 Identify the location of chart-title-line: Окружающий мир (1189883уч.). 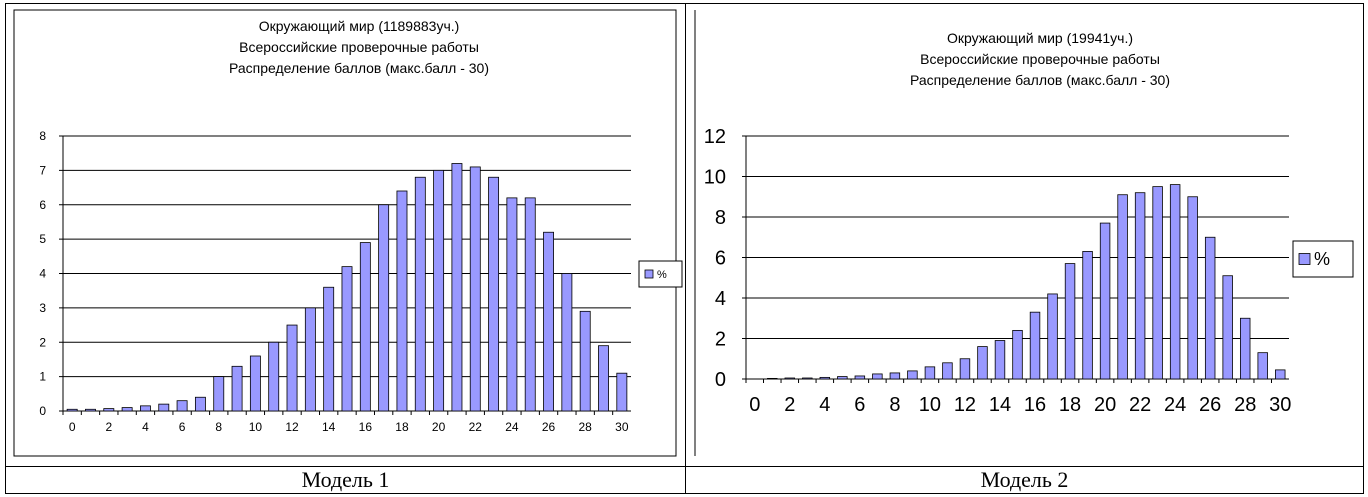
(359, 26).